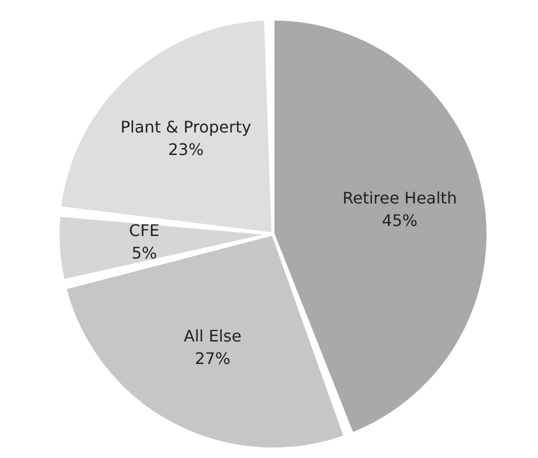  I want to click on slice-label: CFE, so click(144, 230).